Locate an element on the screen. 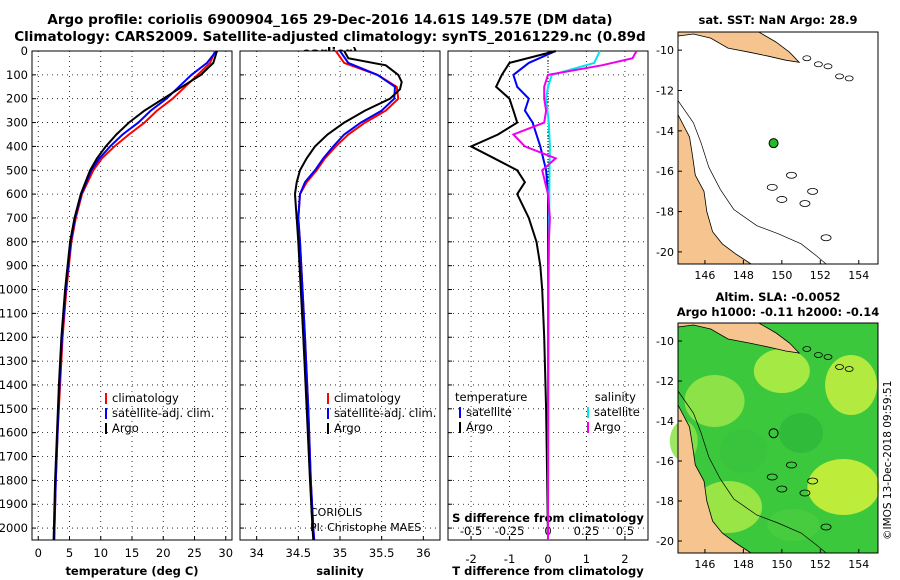 The height and width of the screenshot is (580, 900). x-axis-label: T difference from climatology is located at coordinates (548, 571).